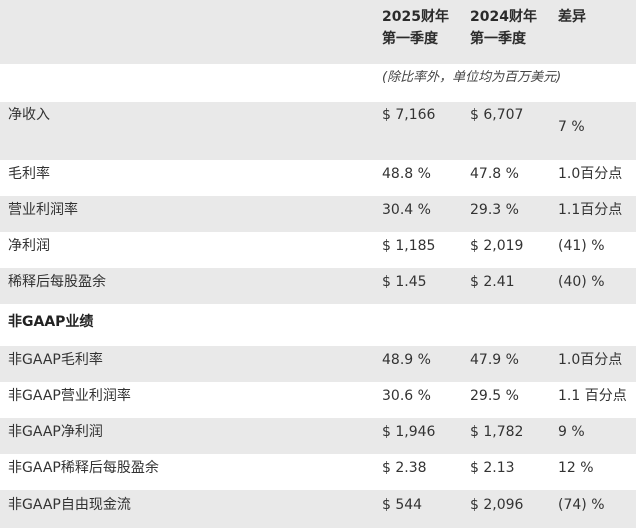 The height and width of the screenshot is (532, 640). What do you see at coordinates (494, 174) in the screenshot?
I see `row-value-2024: 47.8 %` at bounding box center [494, 174].